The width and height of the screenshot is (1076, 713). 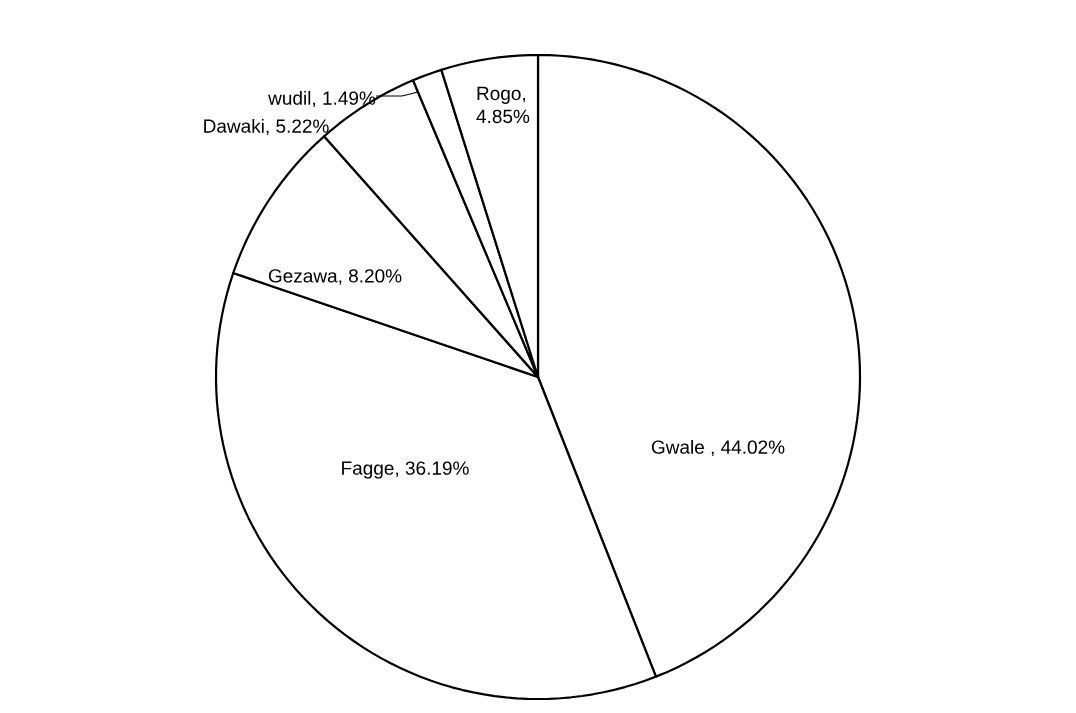 What do you see at coordinates (234, 125) in the screenshot?
I see `slice-label: Dawaki` at bounding box center [234, 125].